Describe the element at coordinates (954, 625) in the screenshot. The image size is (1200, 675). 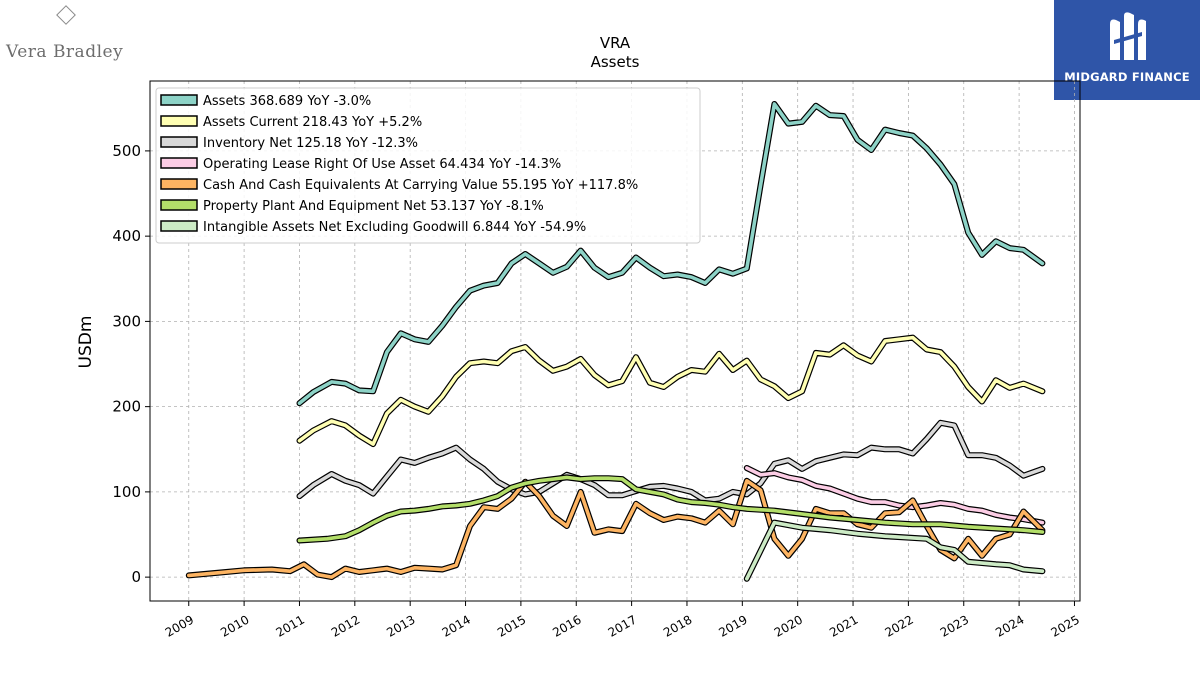
I see `x-tick-label: 2023` at that location.